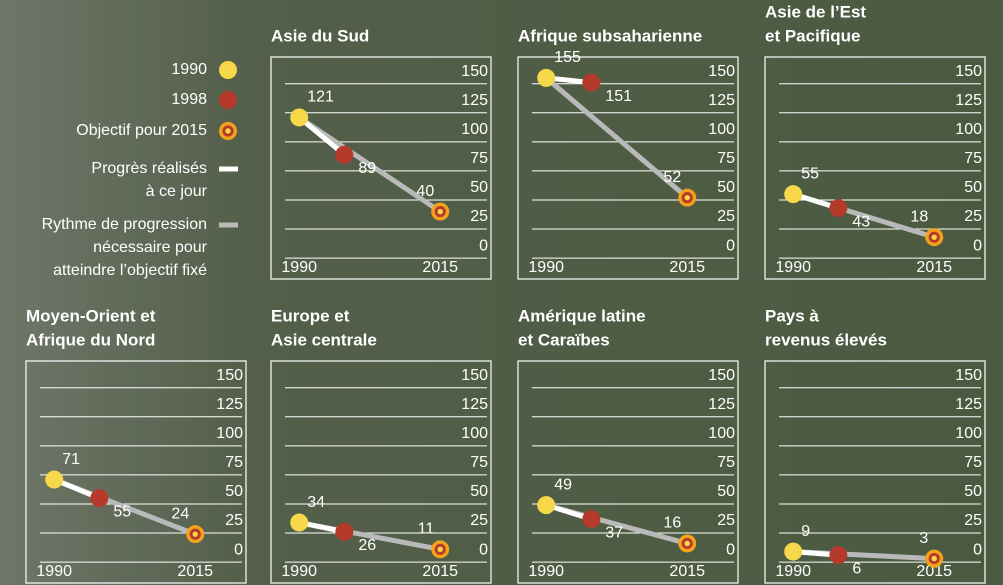  Describe the element at coordinates (582, 315) in the screenshot. I see `panel-title: Amérique latine` at that location.